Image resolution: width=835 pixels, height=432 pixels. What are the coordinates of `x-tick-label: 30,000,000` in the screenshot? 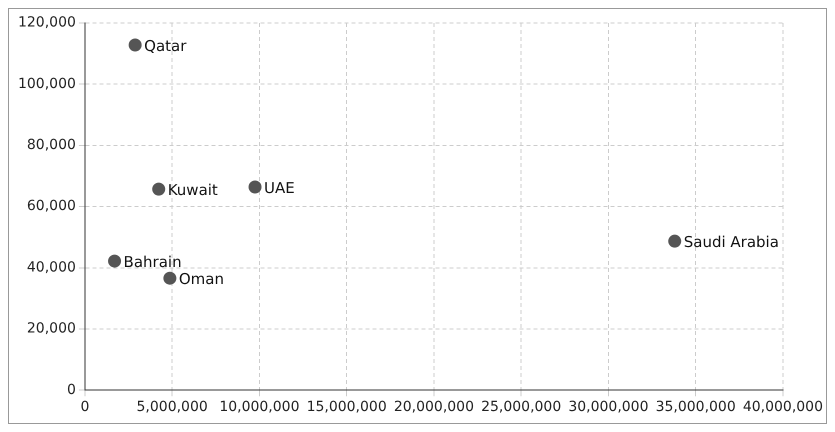 It's located at (608, 407).